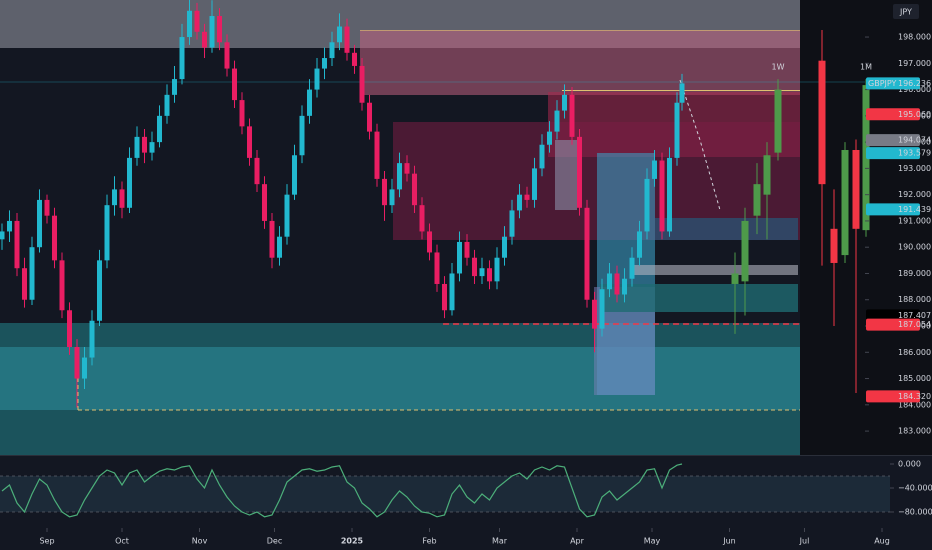  What do you see at coordinates (914, 194) in the screenshot?
I see `y-tick-label: 192.000` at bounding box center [914, 194].